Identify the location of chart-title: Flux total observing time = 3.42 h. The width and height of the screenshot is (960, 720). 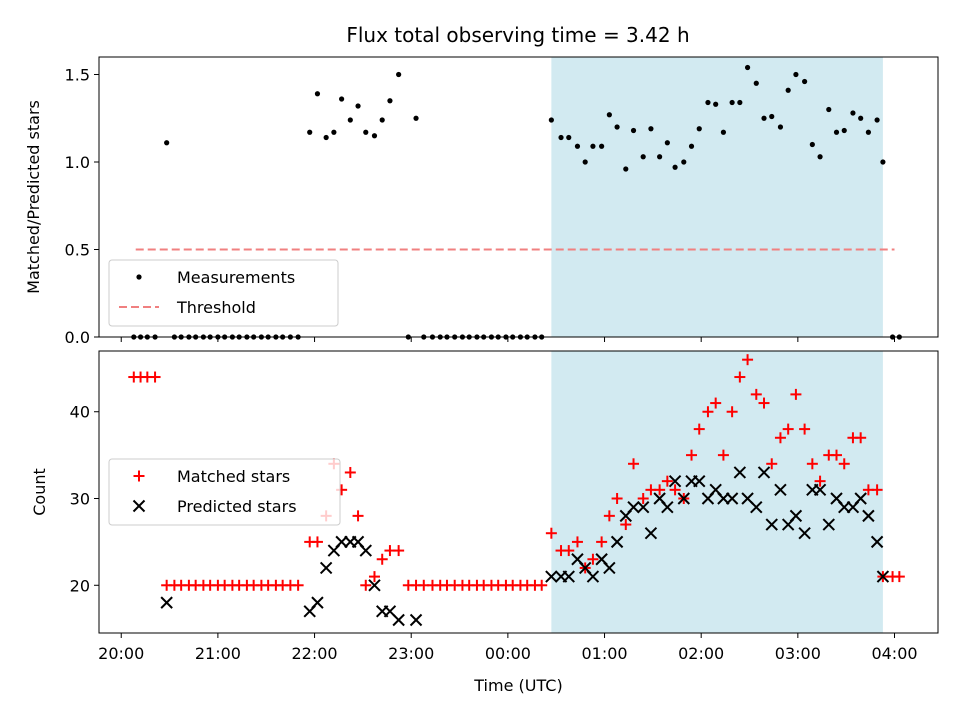
(517, 35).